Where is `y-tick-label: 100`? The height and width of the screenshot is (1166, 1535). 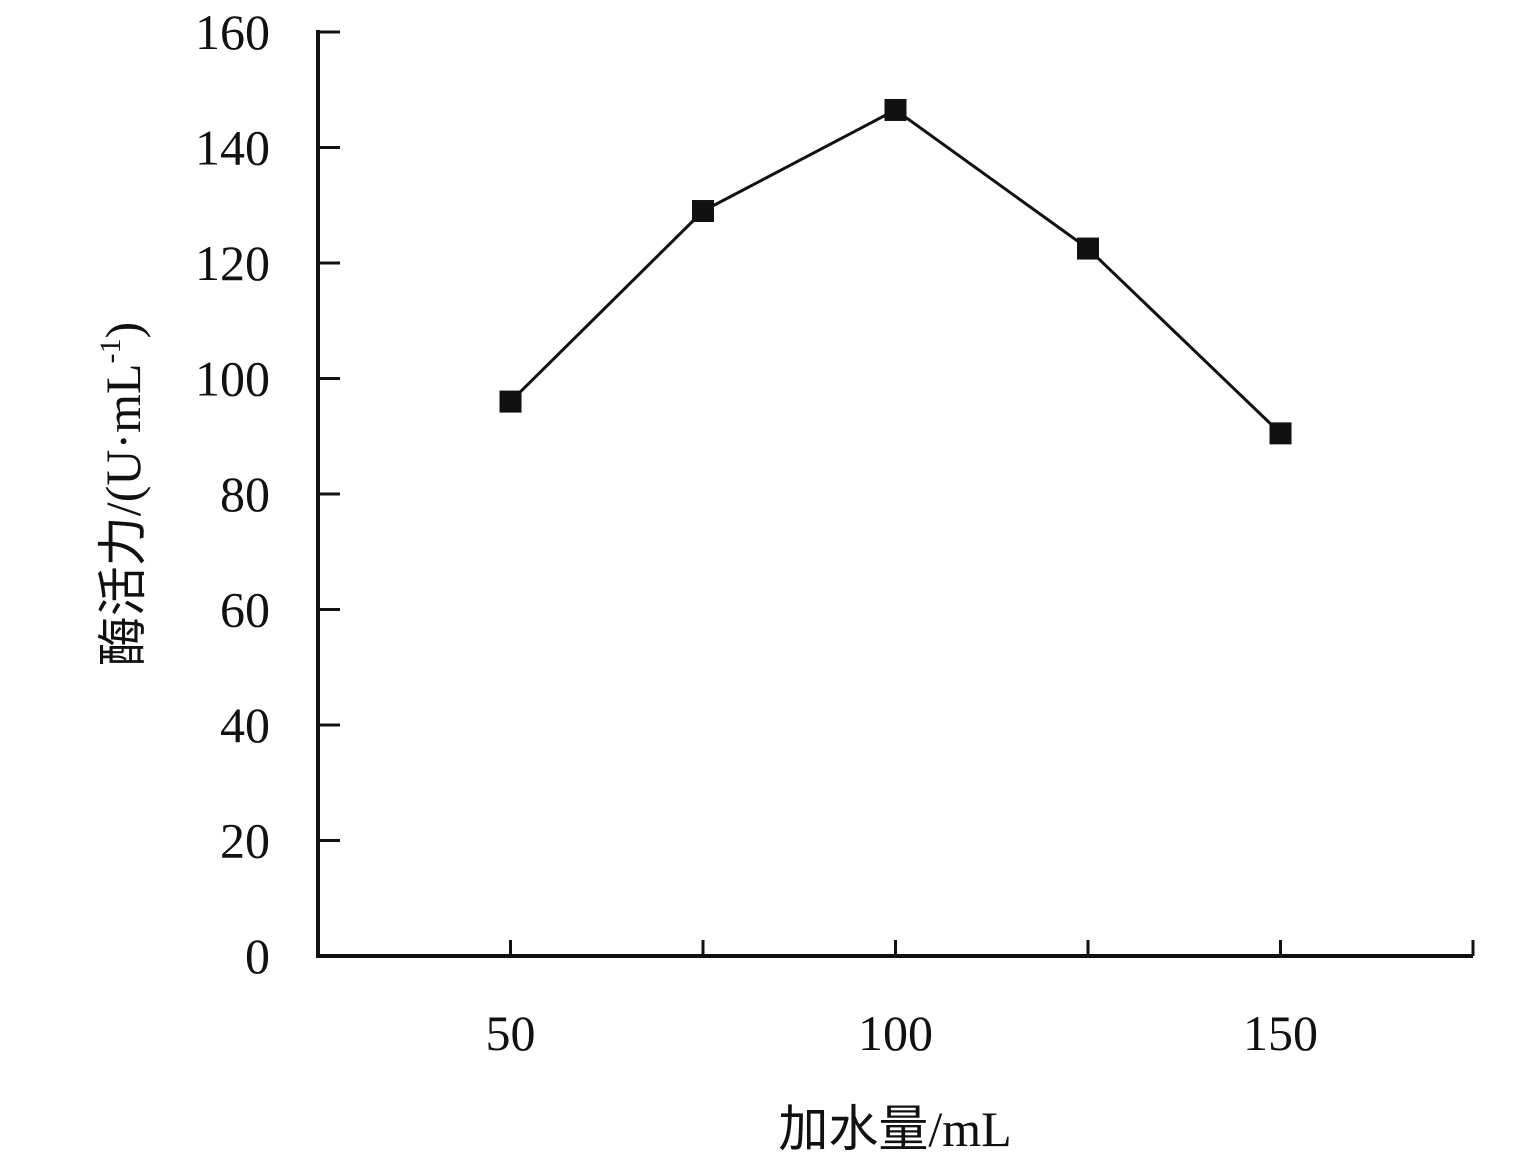
y-tick-label: 100 is located at coordinates (232, 379).